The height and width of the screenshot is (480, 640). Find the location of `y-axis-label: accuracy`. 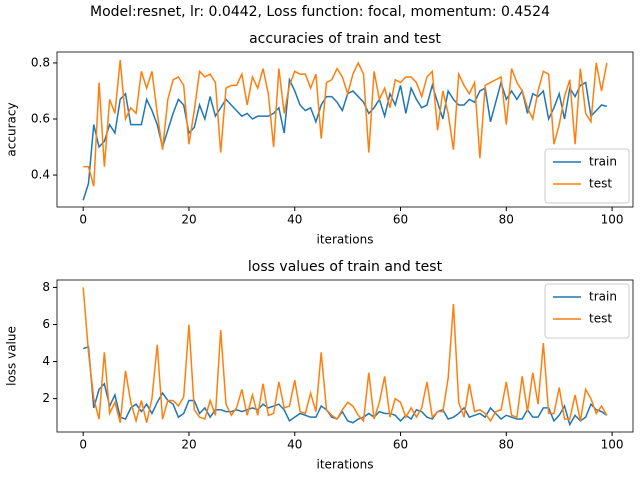

y-axis-label: accuracy is located at coordinates (12, 129).